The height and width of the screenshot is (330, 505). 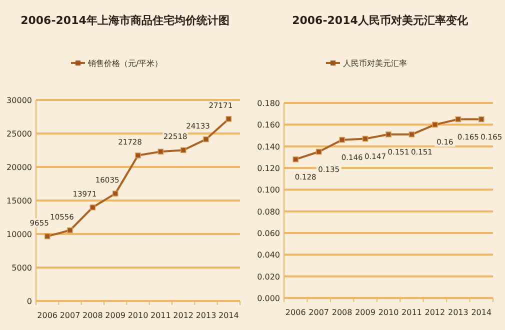 What do you see at coordinates (268, 190) in the screenshot?
I see `y-tick-label: 0.100` at bounding box center [268, 190].